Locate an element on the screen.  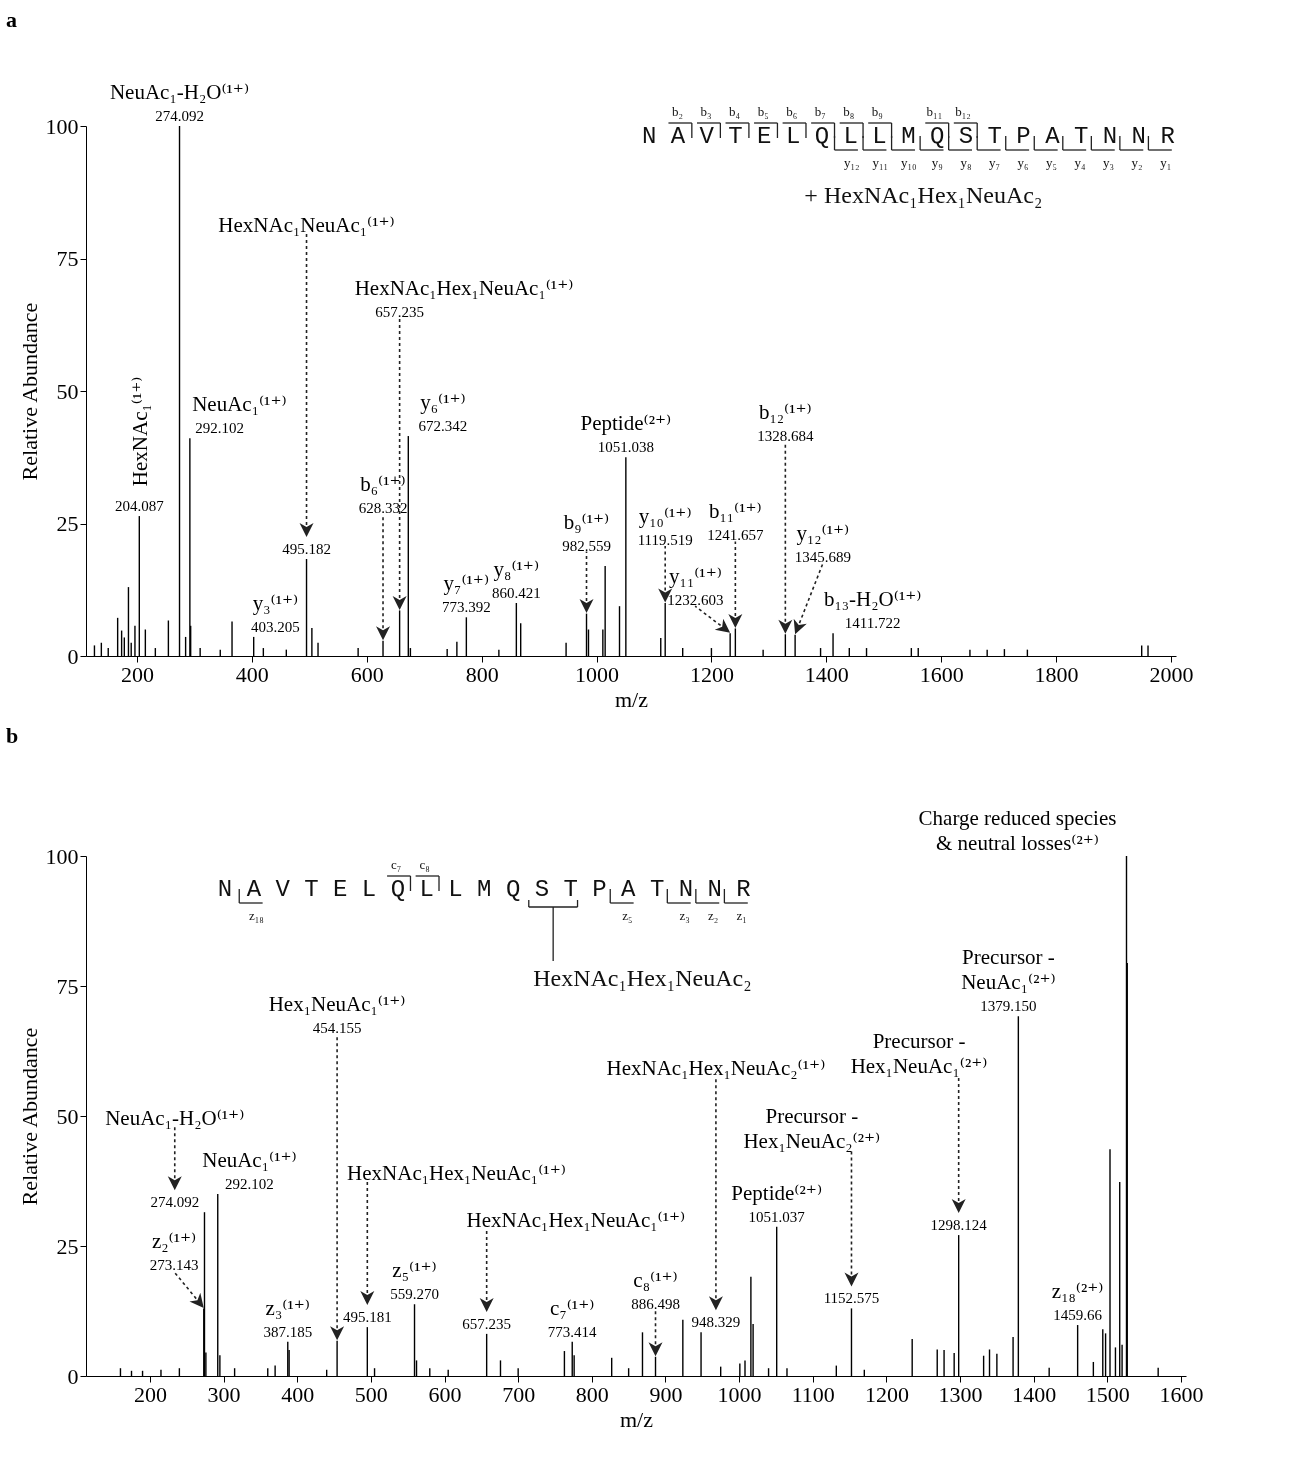
text: b₆ is located at coordinates (792, 111).